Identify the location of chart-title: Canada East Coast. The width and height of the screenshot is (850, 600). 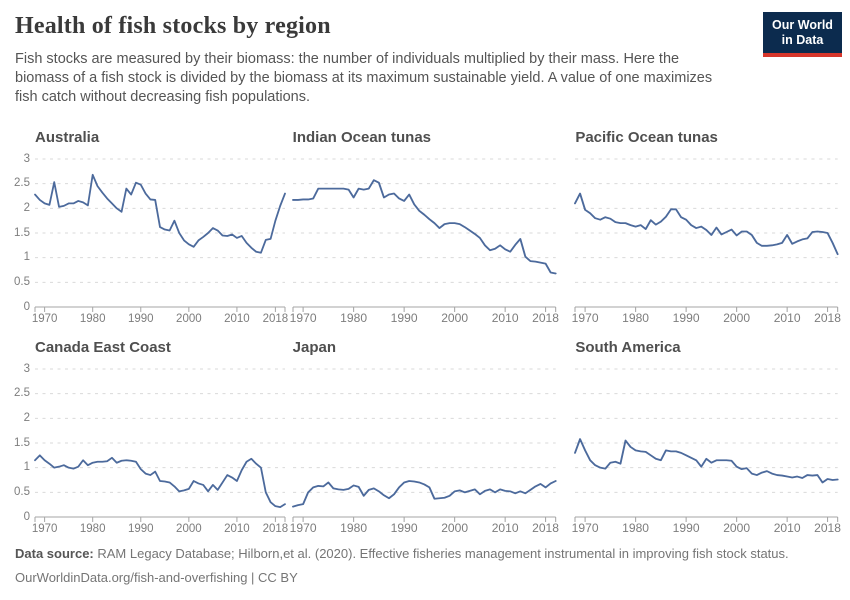
(103, 347).